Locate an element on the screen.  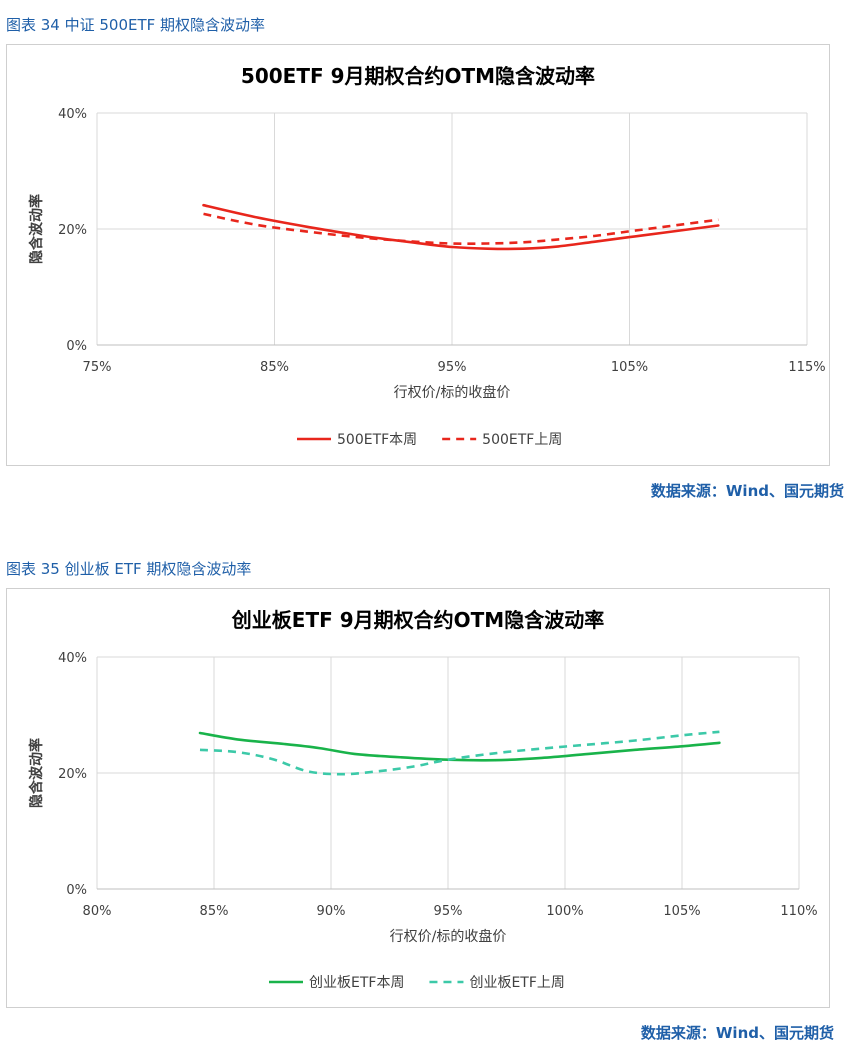
legend-label: 创业板ETF本周 is located at coordinates (356, 983).